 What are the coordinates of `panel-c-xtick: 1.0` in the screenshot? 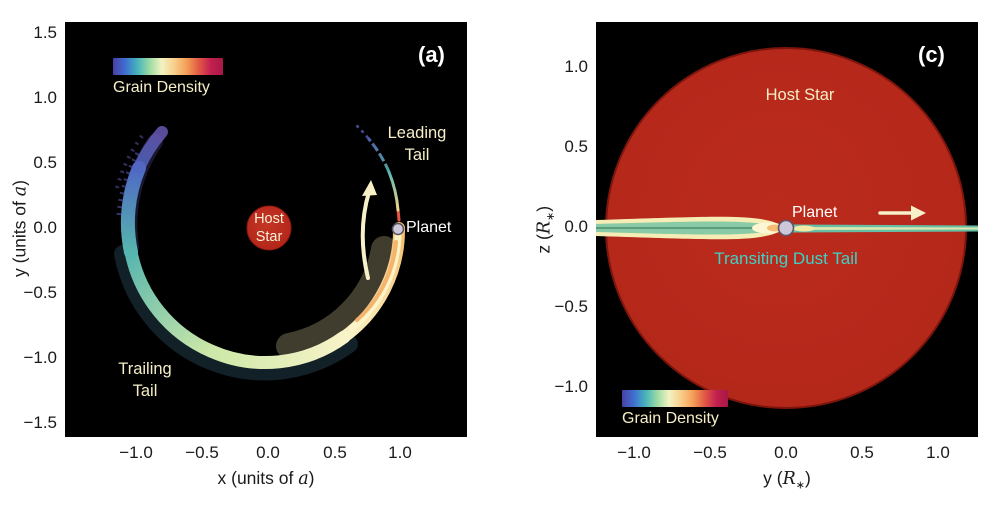 It's located at (938, 452).